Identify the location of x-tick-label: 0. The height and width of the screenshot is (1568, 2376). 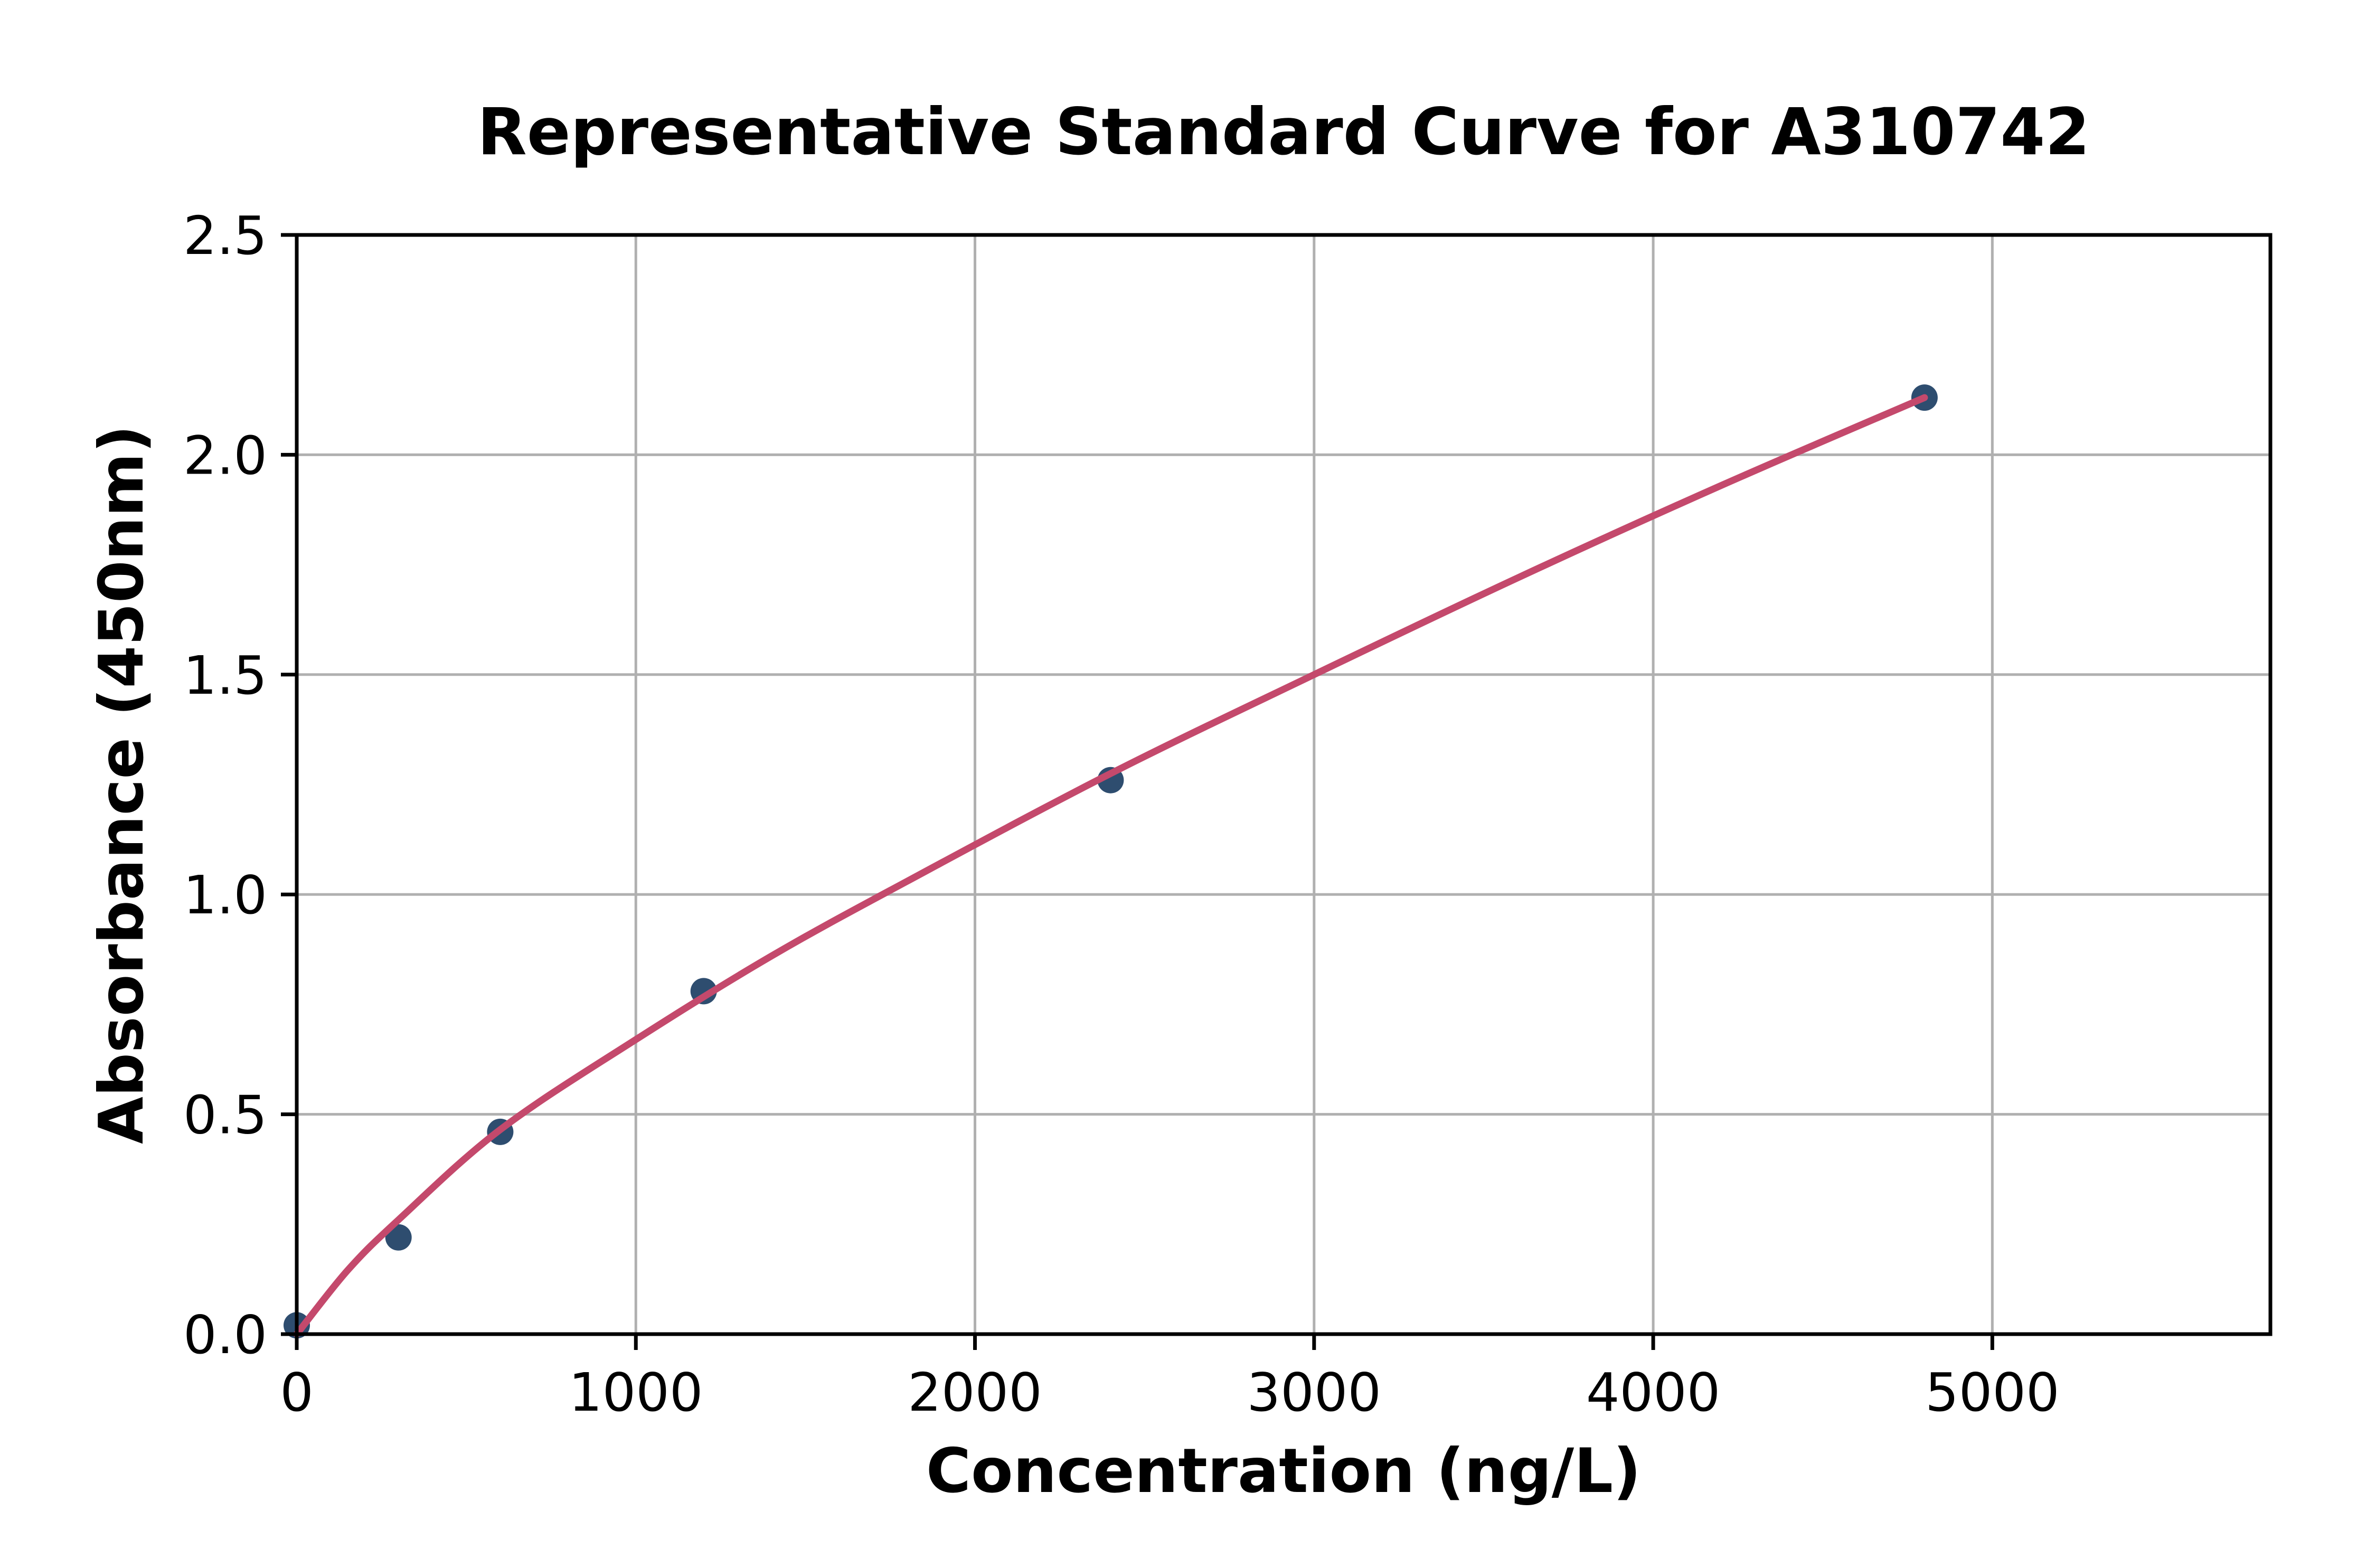
(297, 1392).